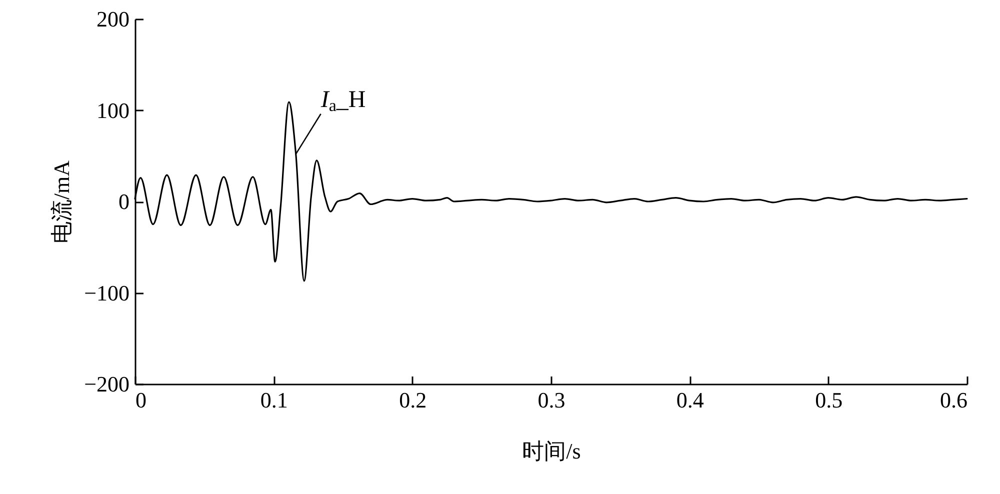 This screenshot has height=494, width=1000. What do you see at coordinates (954, 400) in the screenshot?
I see `x-tick-label: 0.6` at bounding box center [954, 400].